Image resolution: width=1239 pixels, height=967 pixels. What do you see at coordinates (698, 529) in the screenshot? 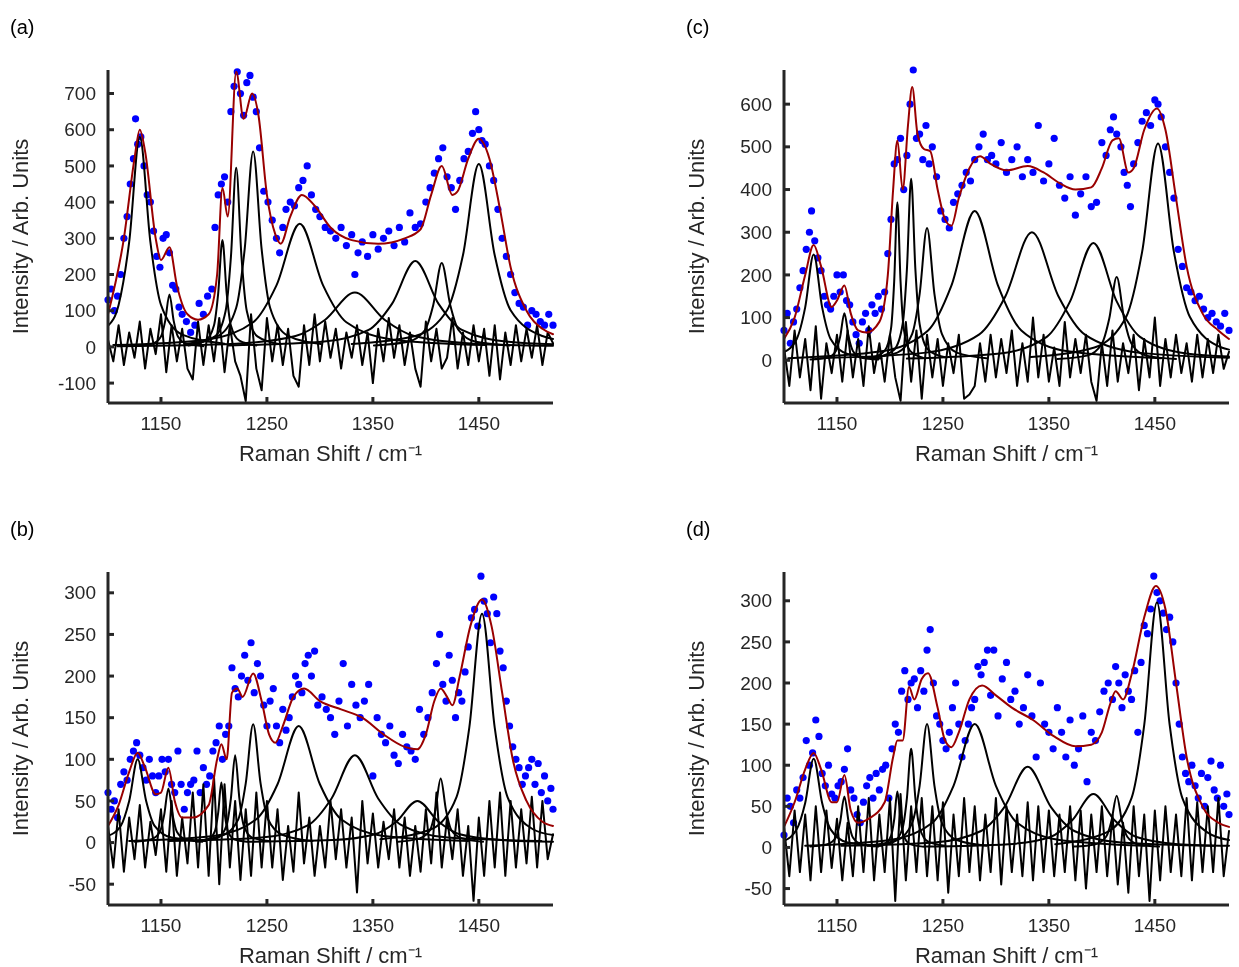
I see `chart-title: (d)` at bounding box center [698, 529].